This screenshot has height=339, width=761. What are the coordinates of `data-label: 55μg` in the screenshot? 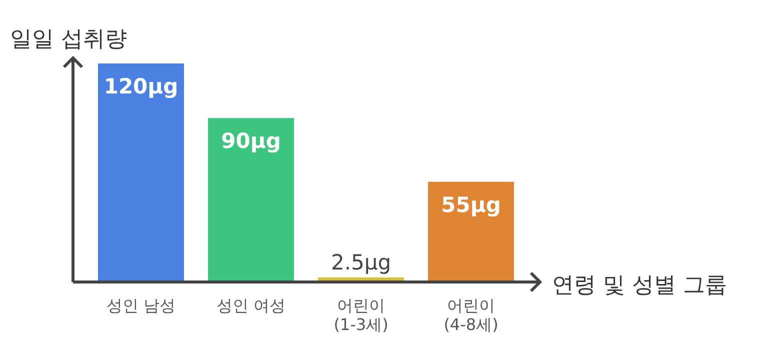 It's located at (471, 204).